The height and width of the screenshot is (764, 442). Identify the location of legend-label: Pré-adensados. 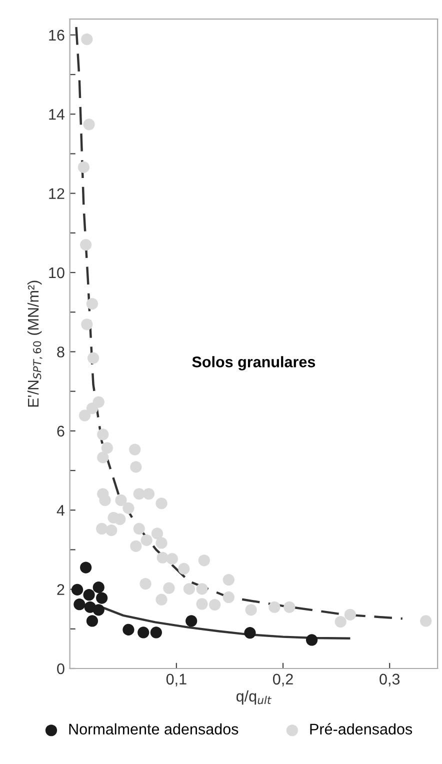
(361, 729).